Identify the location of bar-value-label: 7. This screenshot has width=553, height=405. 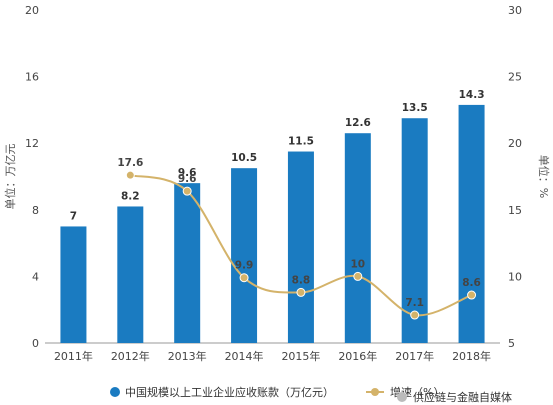
(73, 216).